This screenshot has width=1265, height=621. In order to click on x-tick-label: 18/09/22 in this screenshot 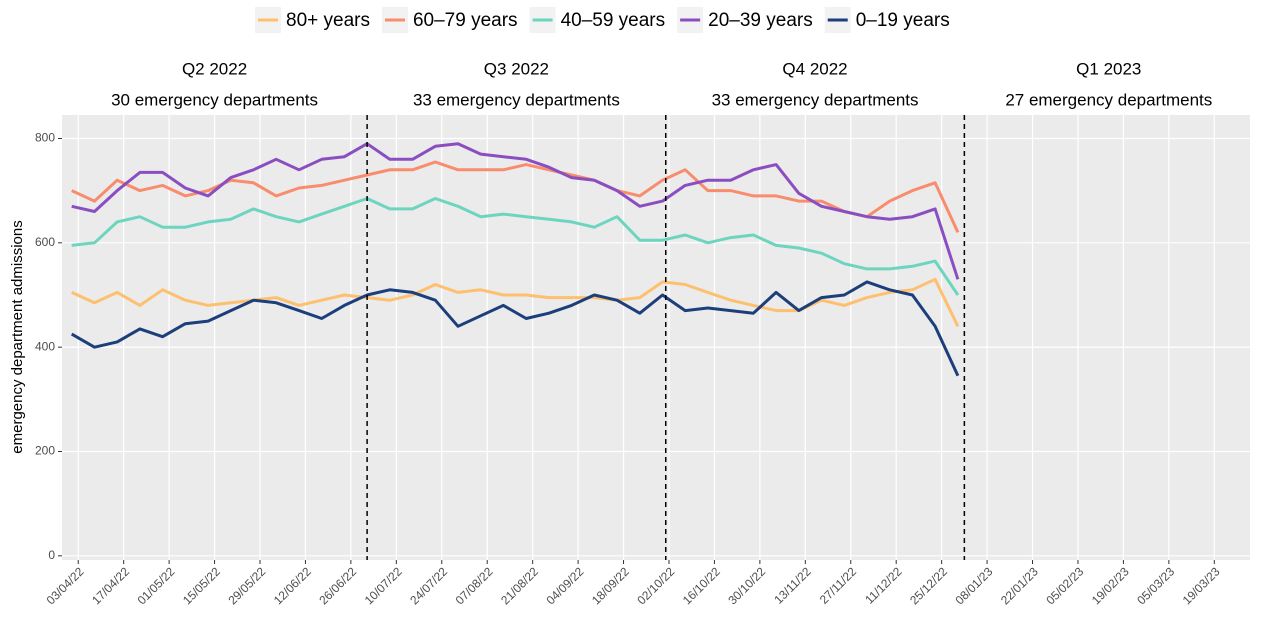, I will do `click(610, 585)`.